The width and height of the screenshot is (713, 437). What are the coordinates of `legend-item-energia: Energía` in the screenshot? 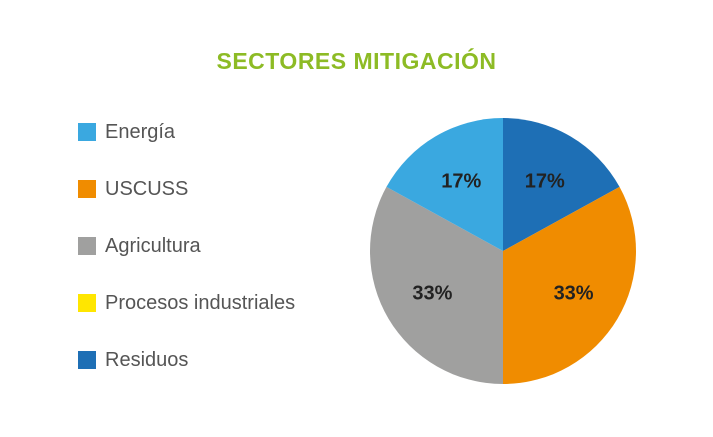 It's located at (186, 132).